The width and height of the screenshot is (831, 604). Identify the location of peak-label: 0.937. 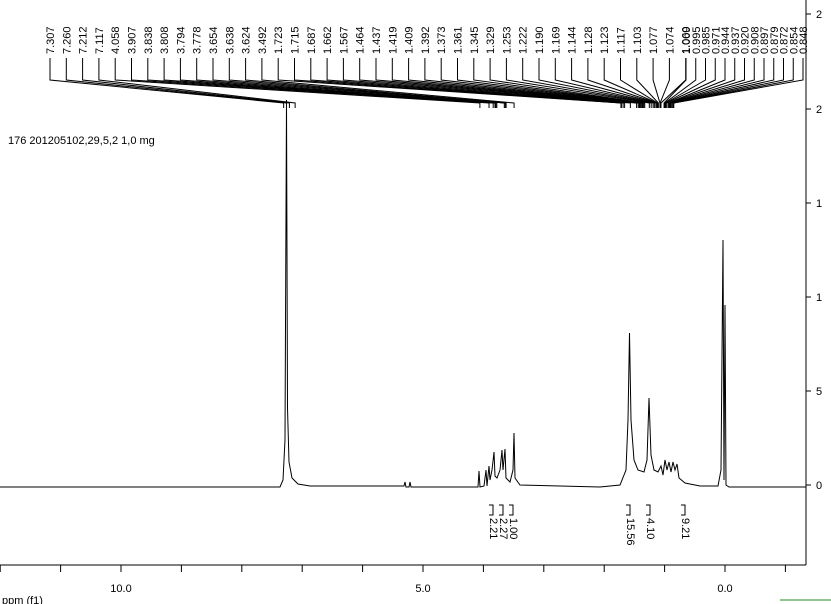
(736, 40).